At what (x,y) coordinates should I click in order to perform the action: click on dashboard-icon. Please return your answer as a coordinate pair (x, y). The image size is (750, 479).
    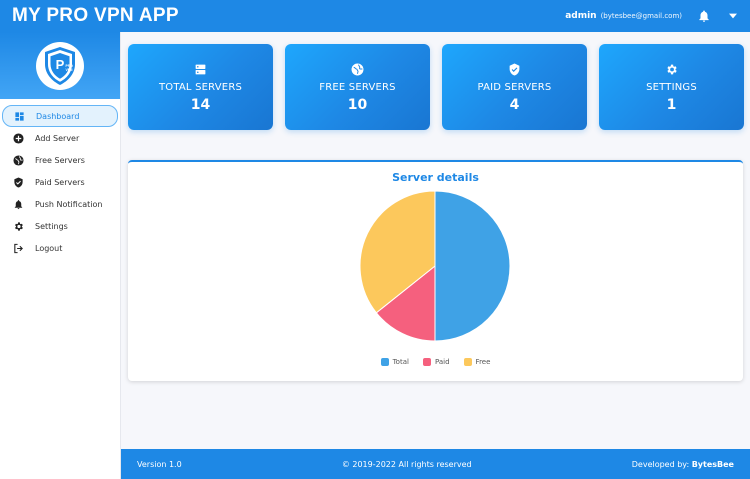
    Looking at the image, I should click on (19, 116).